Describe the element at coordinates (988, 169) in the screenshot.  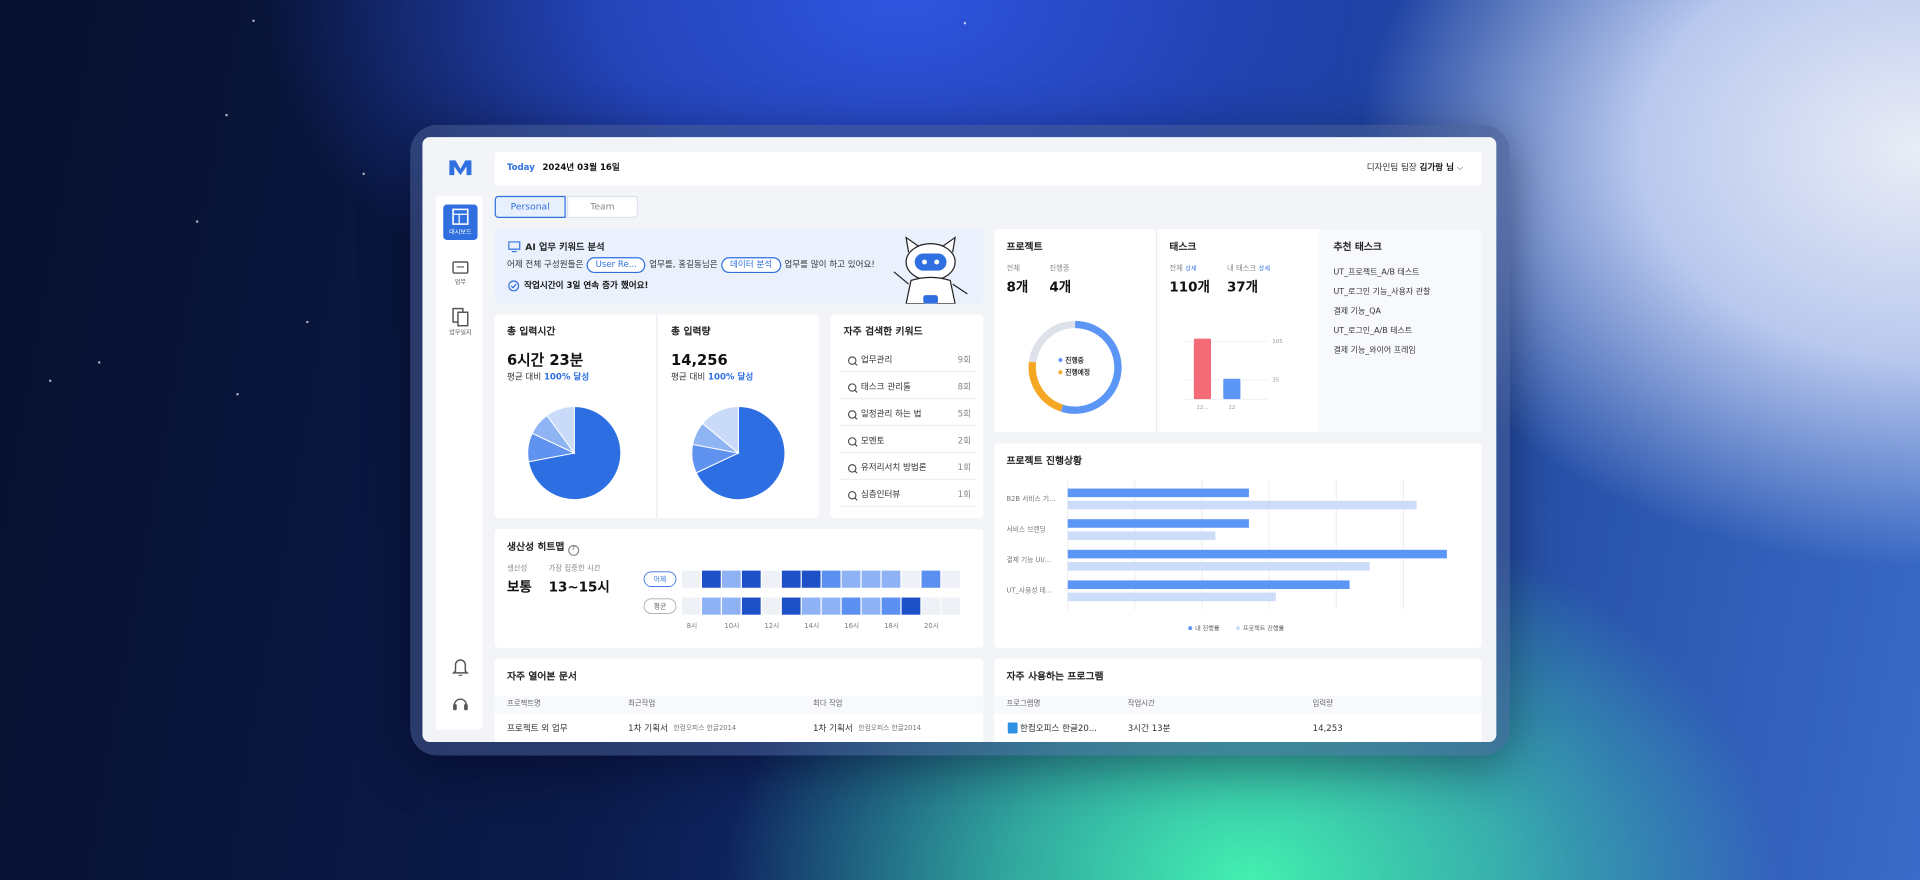
I see `header` at that location.